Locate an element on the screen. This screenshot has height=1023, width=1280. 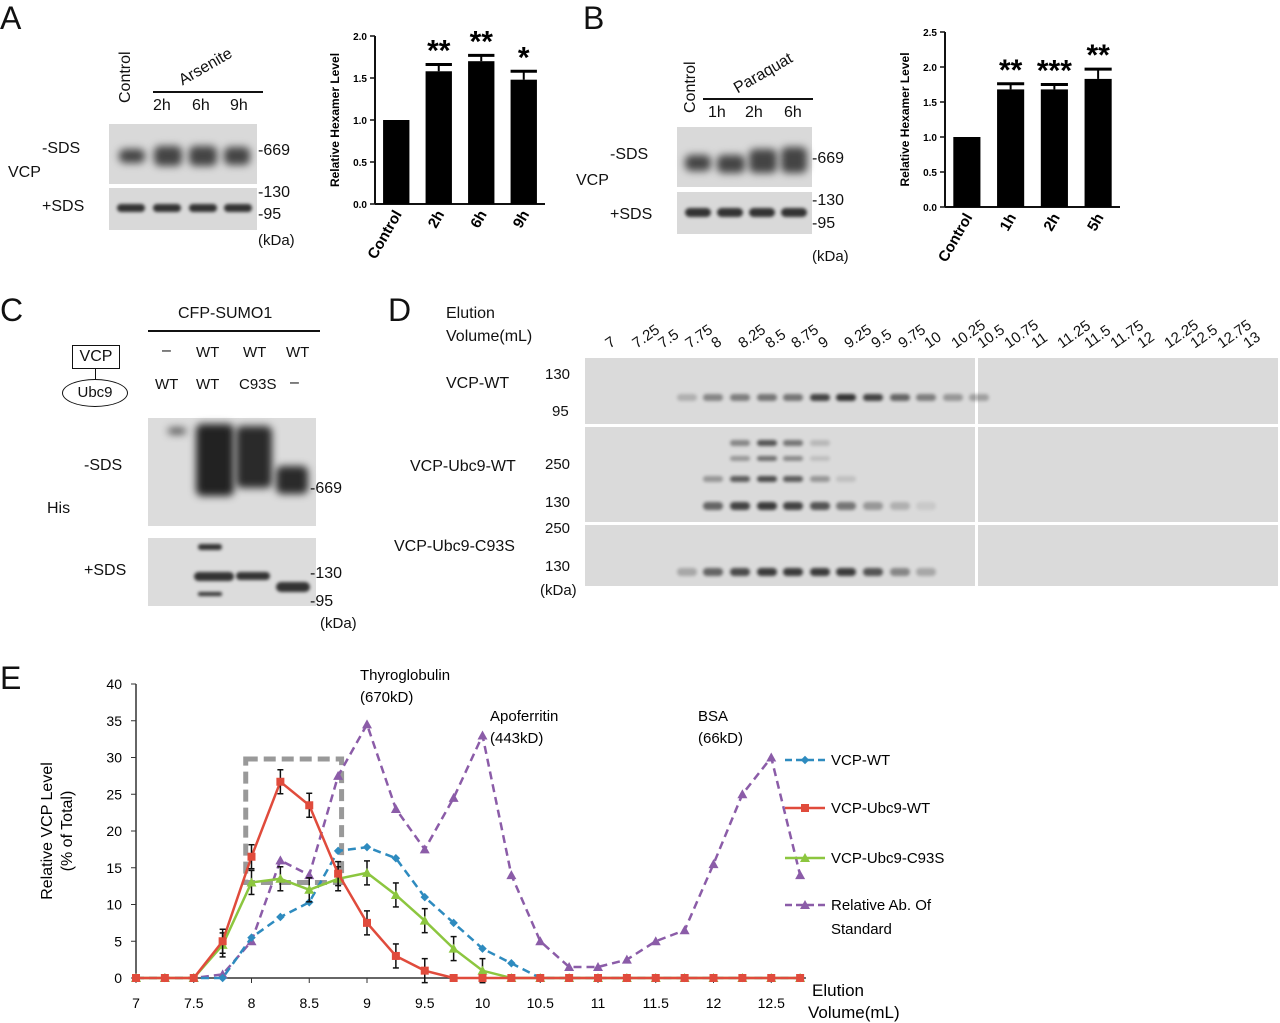
fraction-label: 12.75 is located at coordinates (1234, 334).